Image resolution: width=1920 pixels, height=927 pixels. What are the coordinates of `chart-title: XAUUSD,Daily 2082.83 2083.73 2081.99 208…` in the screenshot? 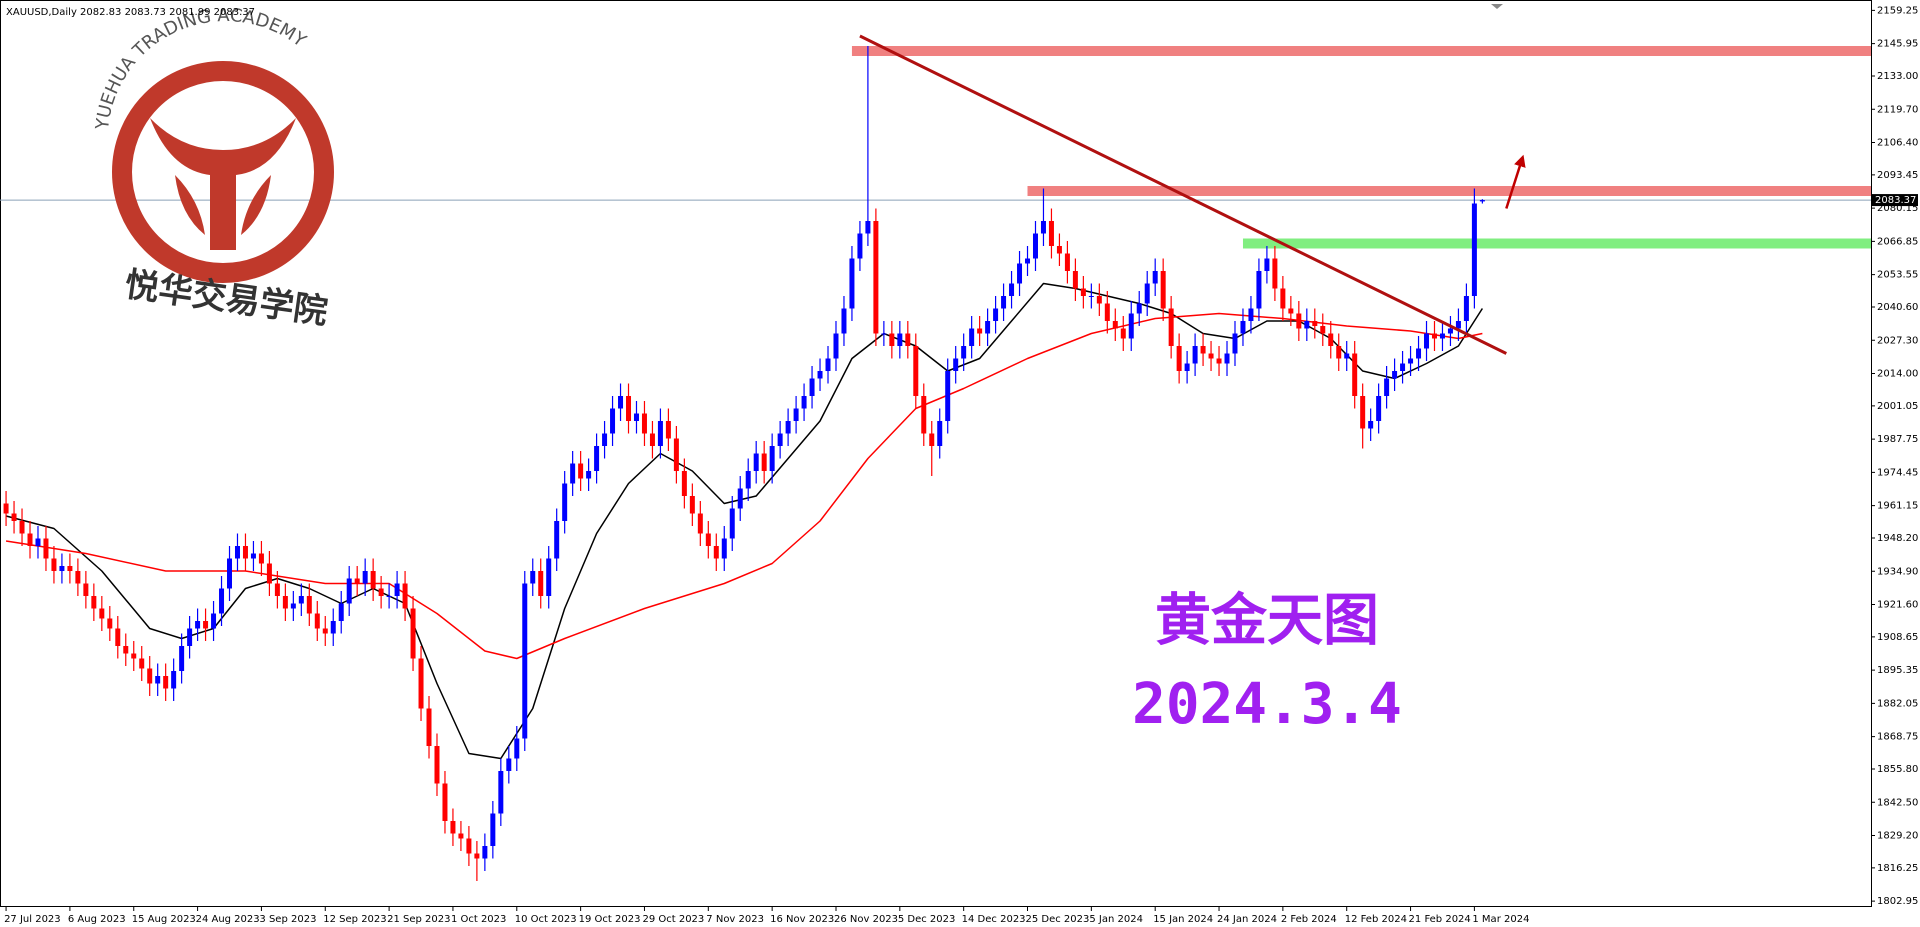 It's located at (130, 12).